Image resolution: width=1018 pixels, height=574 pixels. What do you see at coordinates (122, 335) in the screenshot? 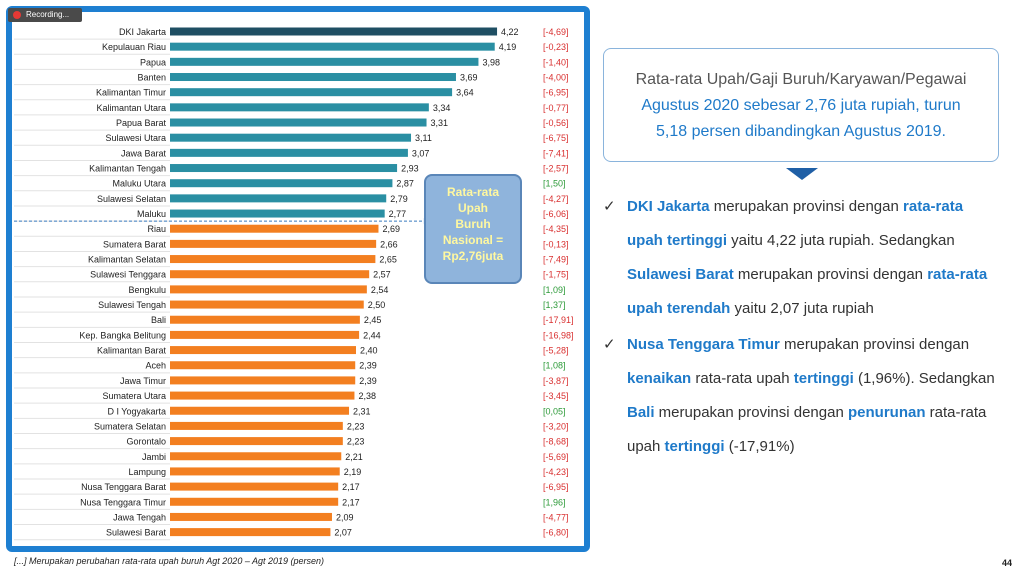
I see `category-label: Kep. Bangka Belitung` at bounding box center [122, 335].